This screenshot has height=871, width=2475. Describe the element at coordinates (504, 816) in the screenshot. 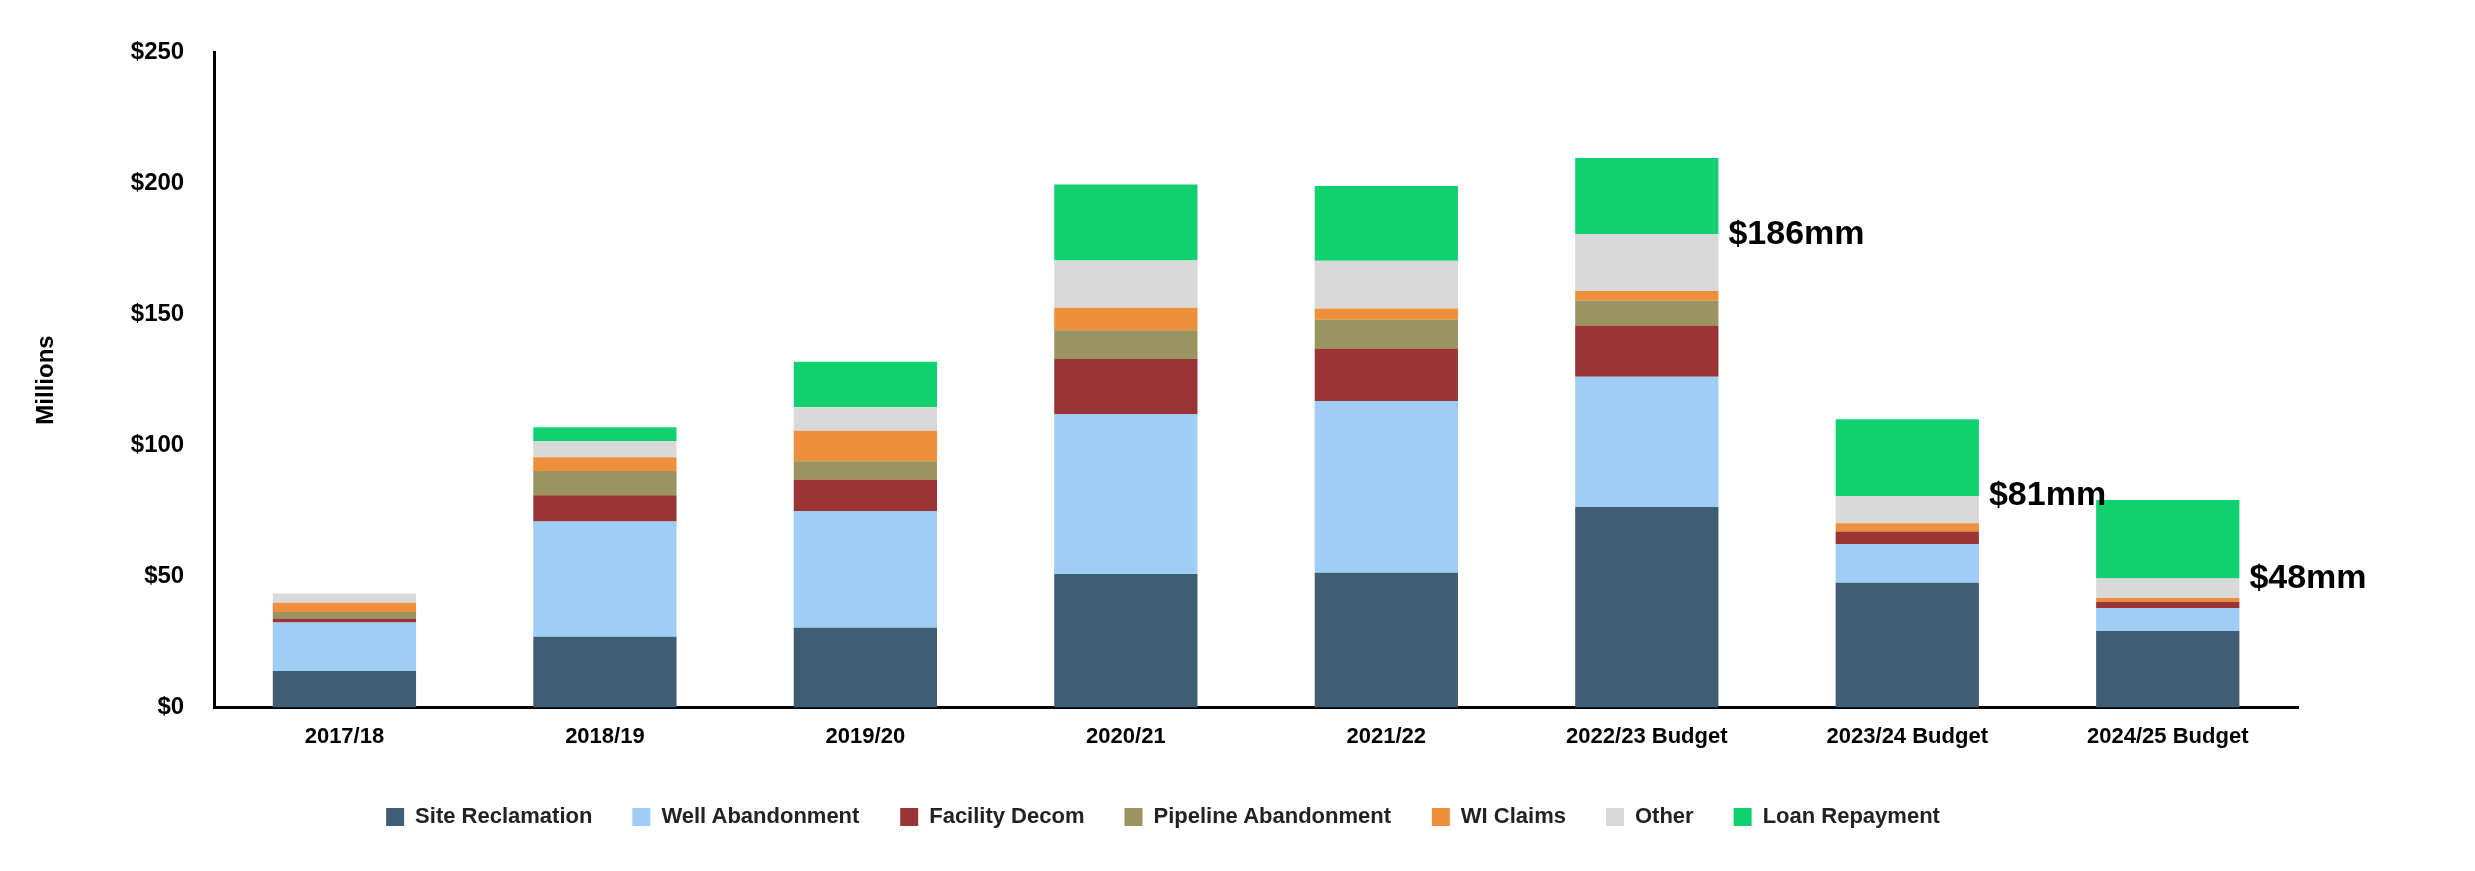

I see `legend-label: Site Reclamation` at that location.